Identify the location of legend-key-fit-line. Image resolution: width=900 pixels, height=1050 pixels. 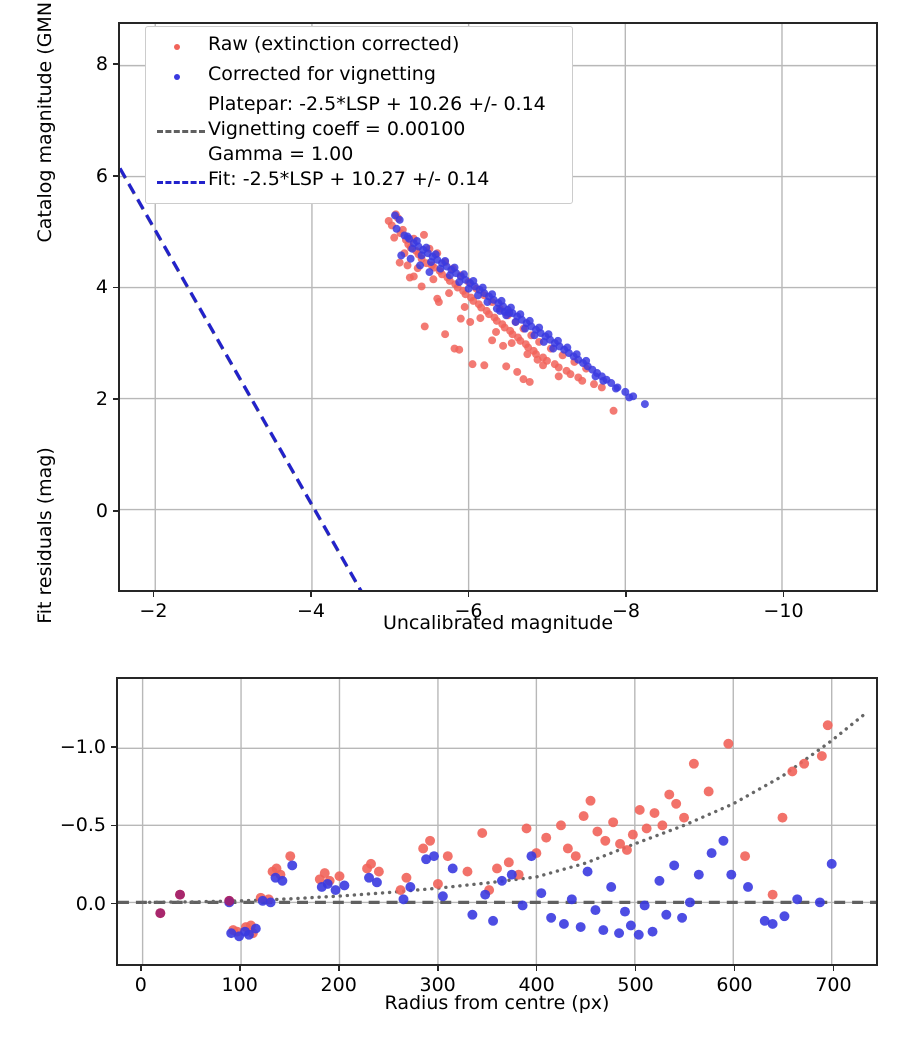
(181, 182).